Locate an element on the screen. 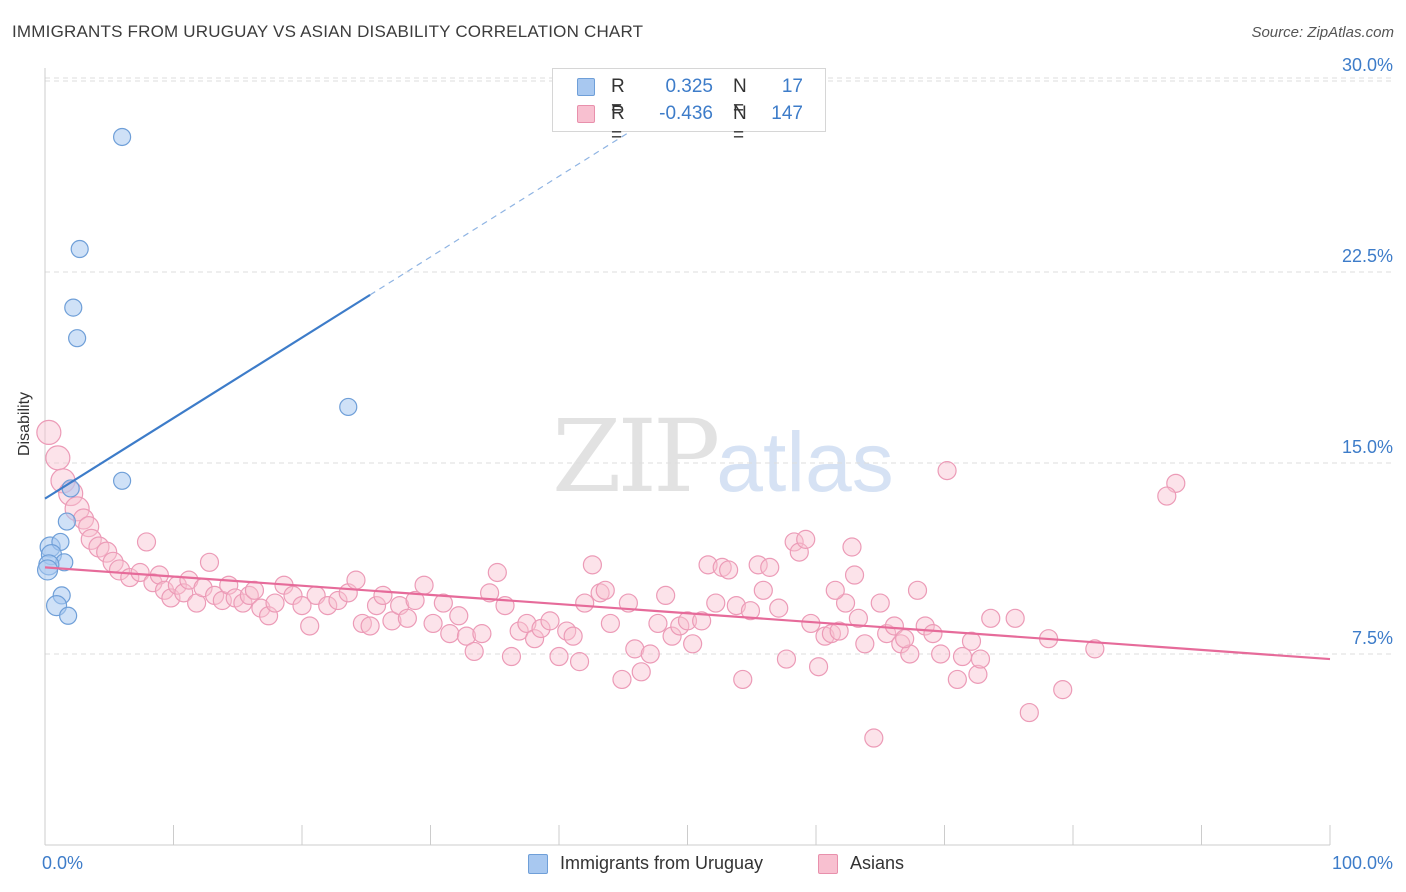 The height and width of the screenshot is (892, 1406). legend-r-value: 0.325 is located at coordinates (689, 86).